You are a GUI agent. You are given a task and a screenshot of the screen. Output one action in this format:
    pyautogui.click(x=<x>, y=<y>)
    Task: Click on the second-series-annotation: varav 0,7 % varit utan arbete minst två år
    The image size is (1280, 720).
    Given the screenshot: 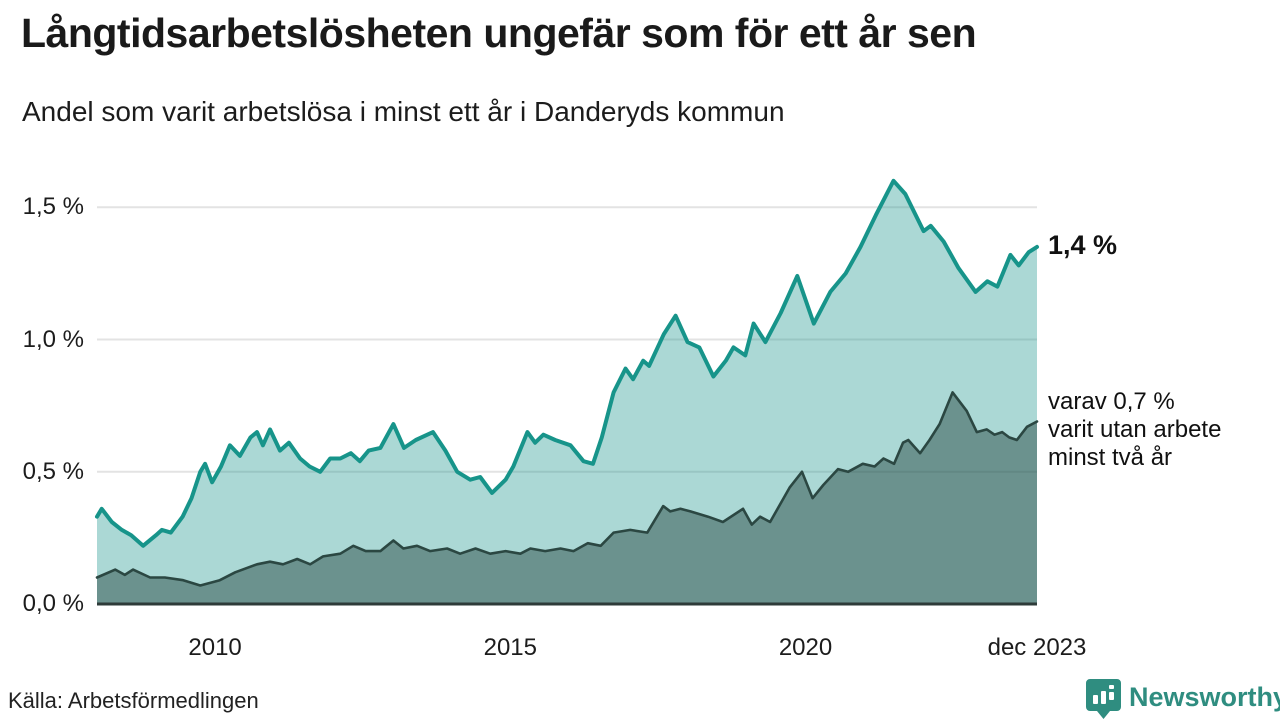 What is the action you would take?
    pyautogui.click(x=1160, y=430)
    